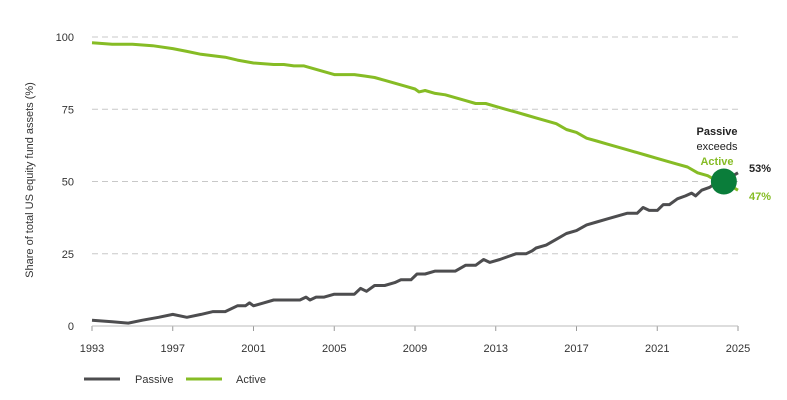  I want to click on annotation-active: Active, so click(716, 162).